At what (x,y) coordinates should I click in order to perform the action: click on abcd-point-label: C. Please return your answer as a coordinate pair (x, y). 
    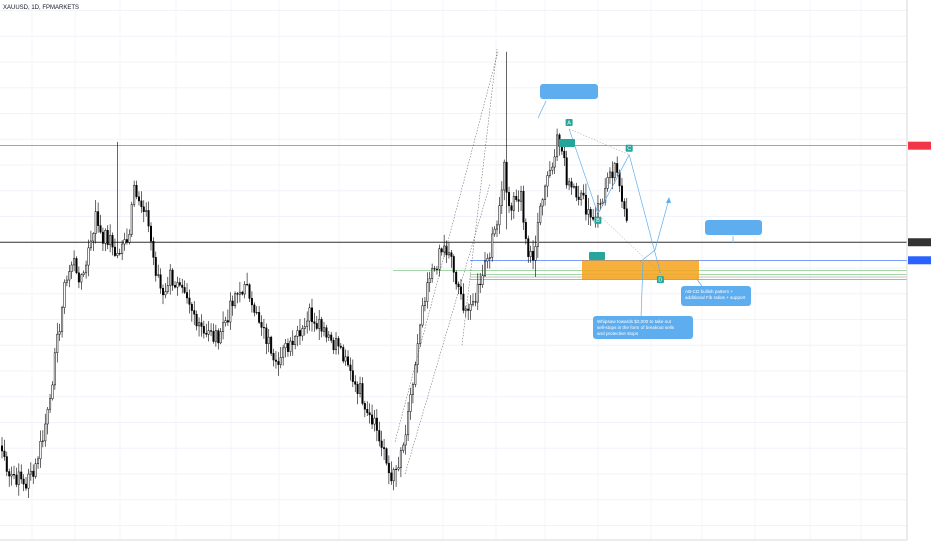
    Looking at the image, I should click on (629, 149).